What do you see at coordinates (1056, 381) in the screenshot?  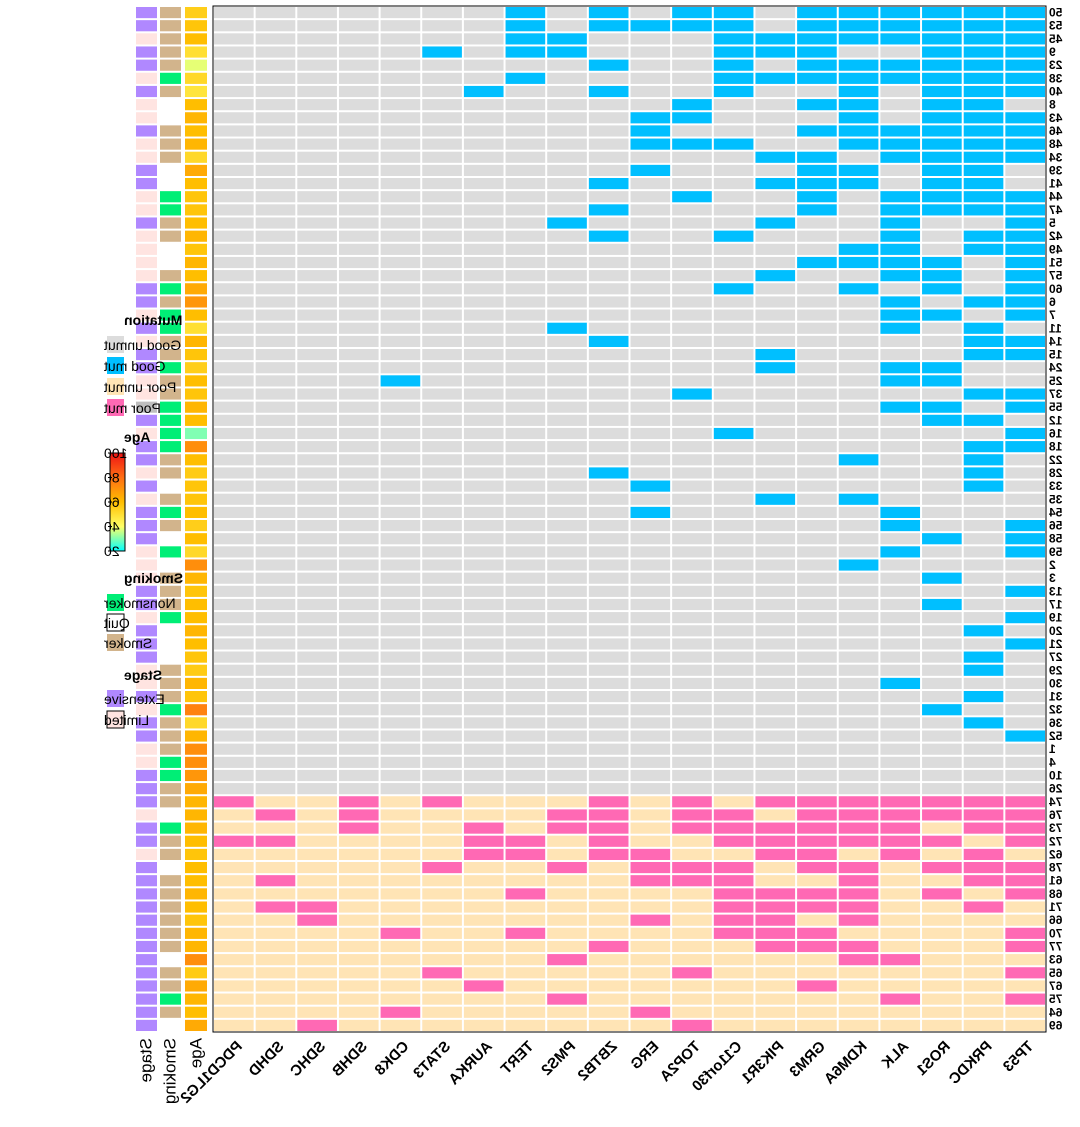 I see `sample-label: 25` at bounding box center [1056, 381].